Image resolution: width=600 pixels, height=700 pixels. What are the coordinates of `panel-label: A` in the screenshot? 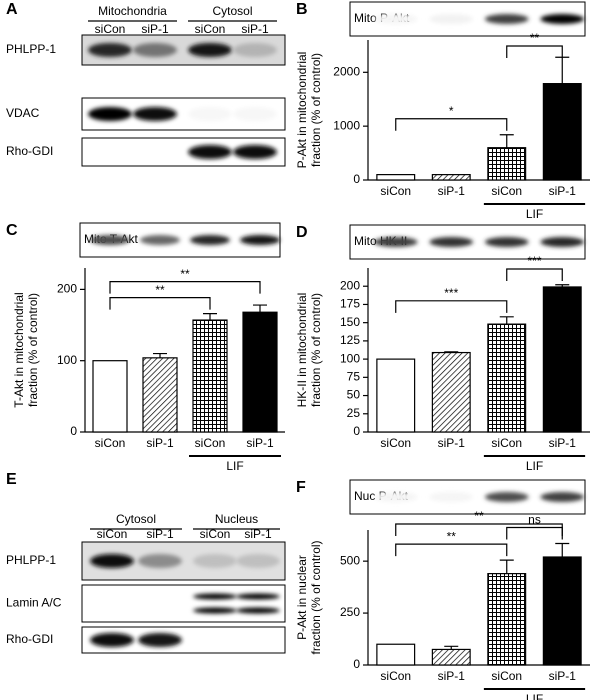 It's located at (12, 9).